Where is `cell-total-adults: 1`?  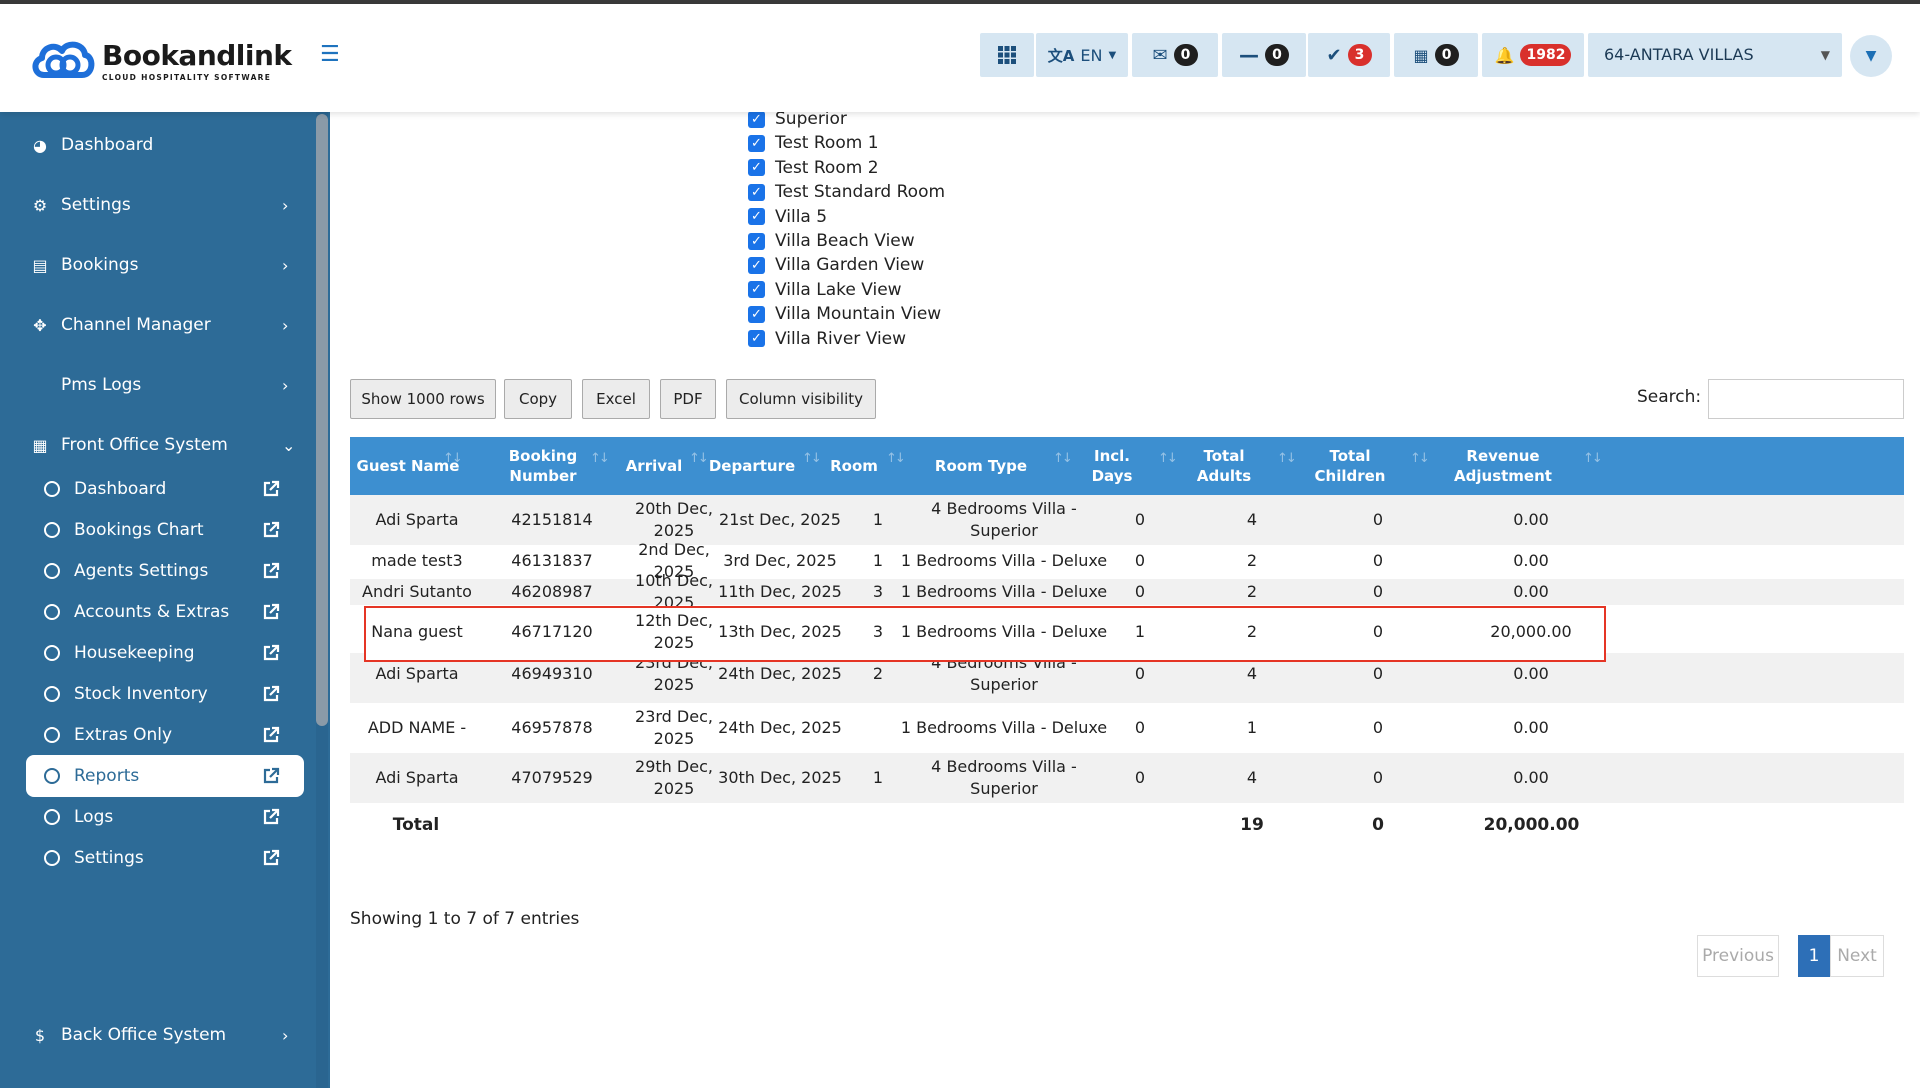 cell-total-adults: 1 is located at coordinates (1252, 727).